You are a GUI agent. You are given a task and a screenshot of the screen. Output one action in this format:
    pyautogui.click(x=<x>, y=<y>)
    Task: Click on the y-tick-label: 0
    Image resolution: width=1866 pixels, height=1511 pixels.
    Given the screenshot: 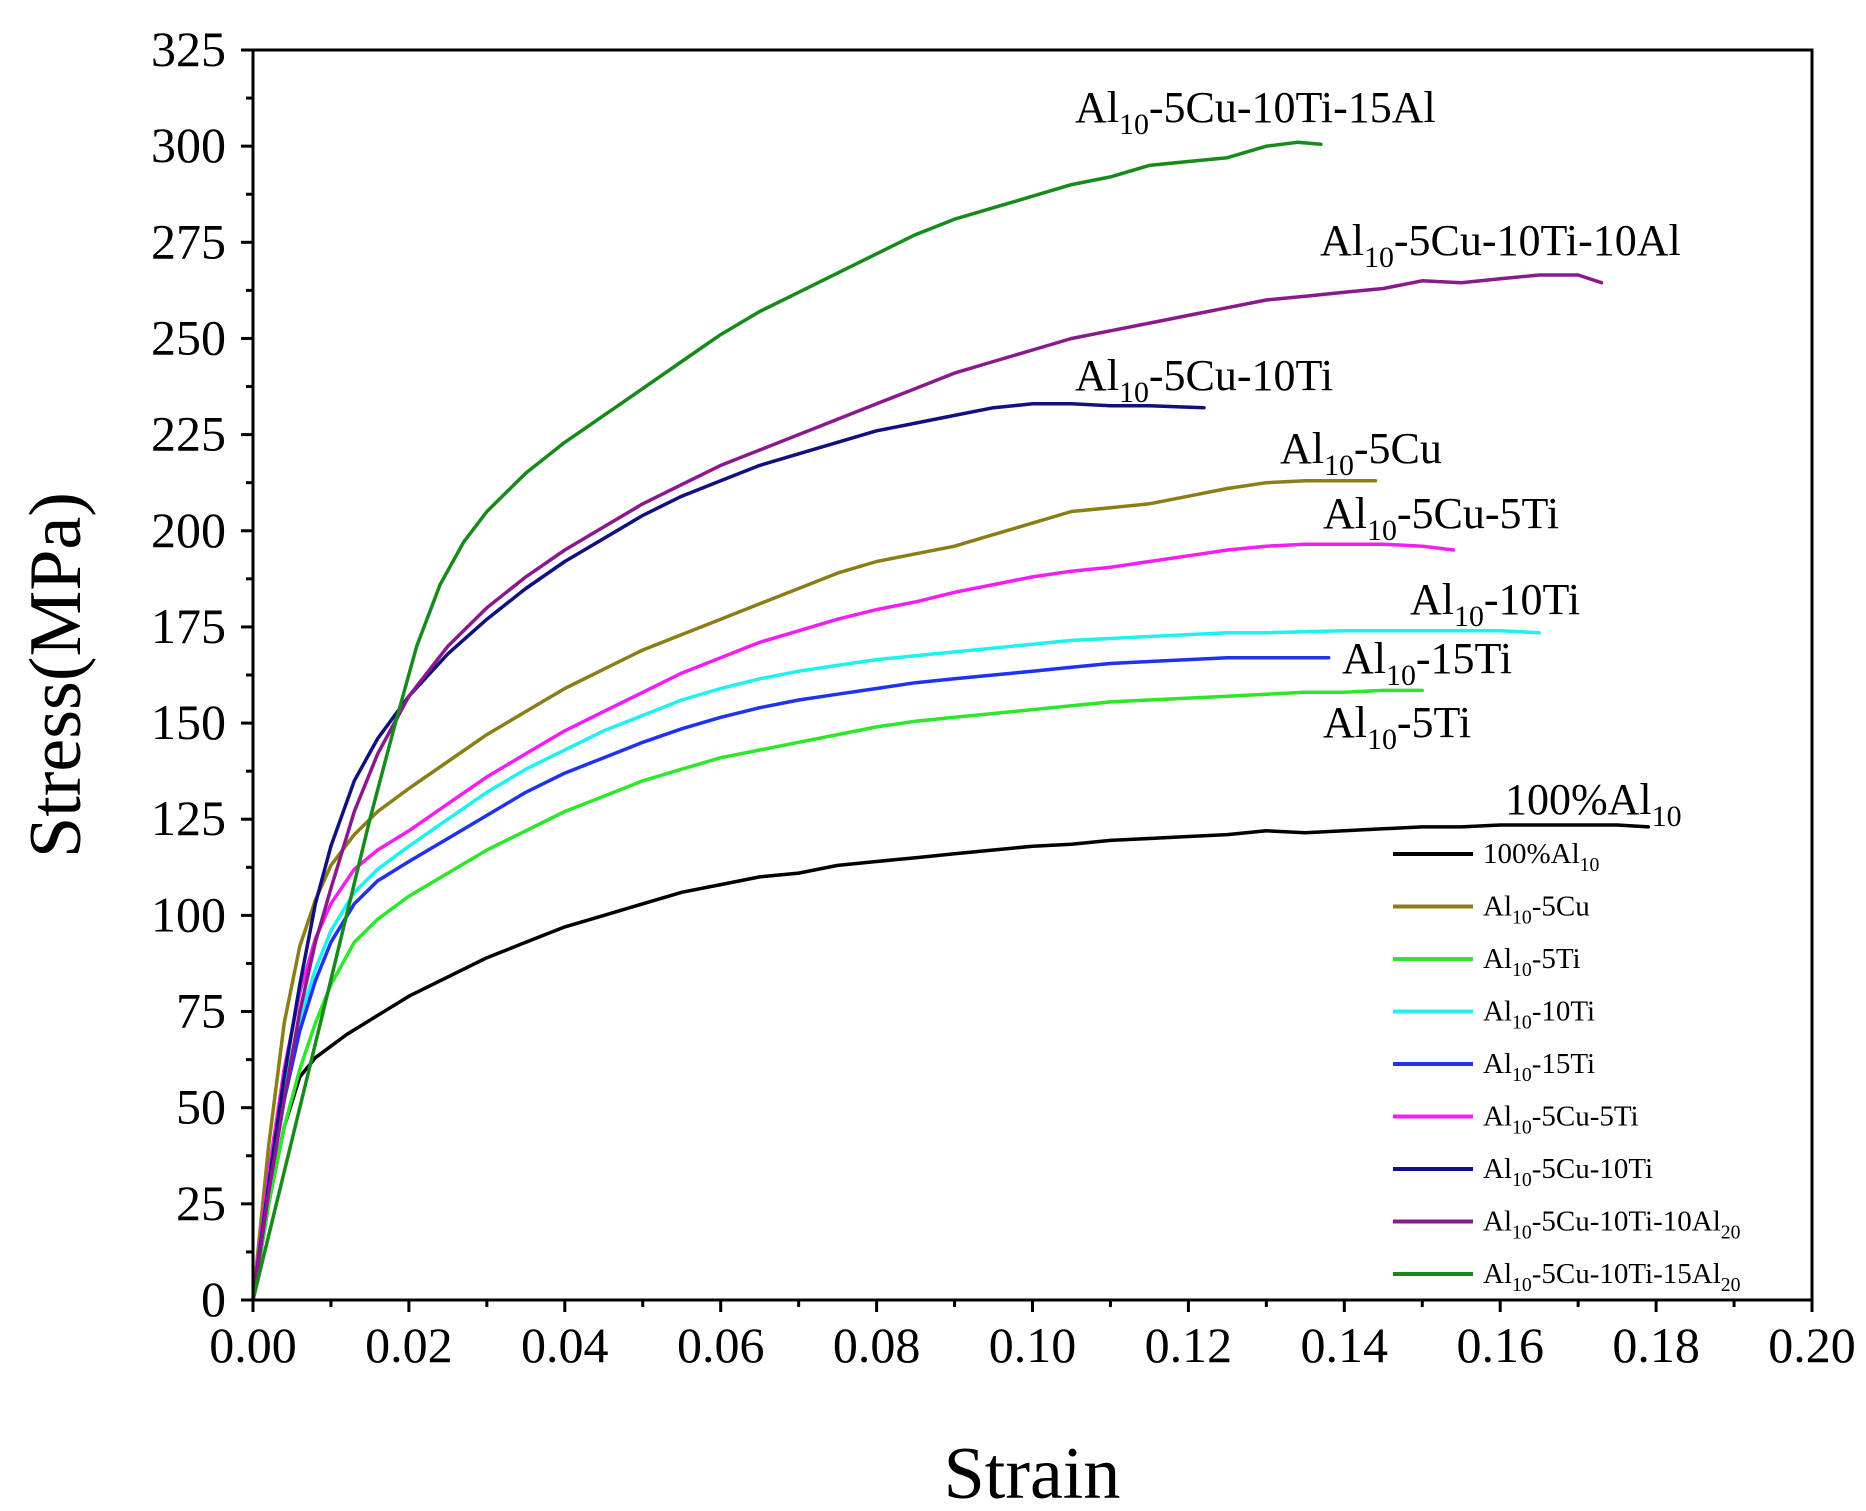 What is the action you would take?
    pyautogui.click(x=213, y=1299)
    